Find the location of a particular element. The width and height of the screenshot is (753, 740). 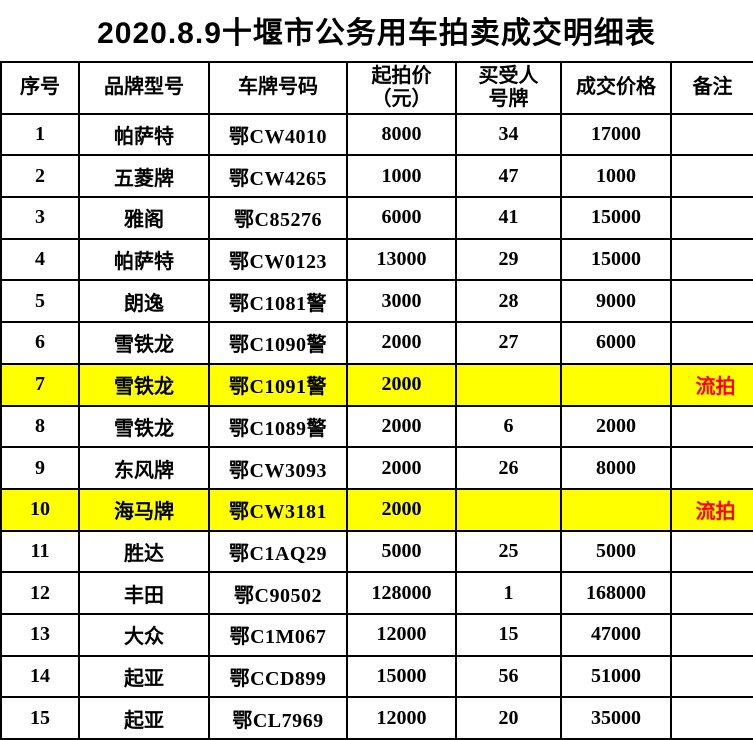

cell-start-price: 3000 is located at coordinates (401, 301).